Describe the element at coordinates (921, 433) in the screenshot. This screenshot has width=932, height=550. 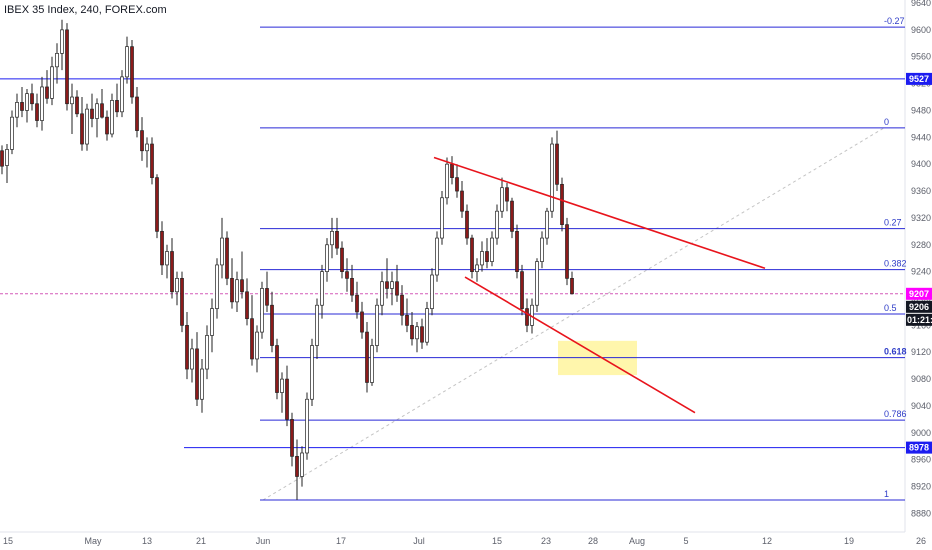
I see `y-tick-label: 9000` at that location.